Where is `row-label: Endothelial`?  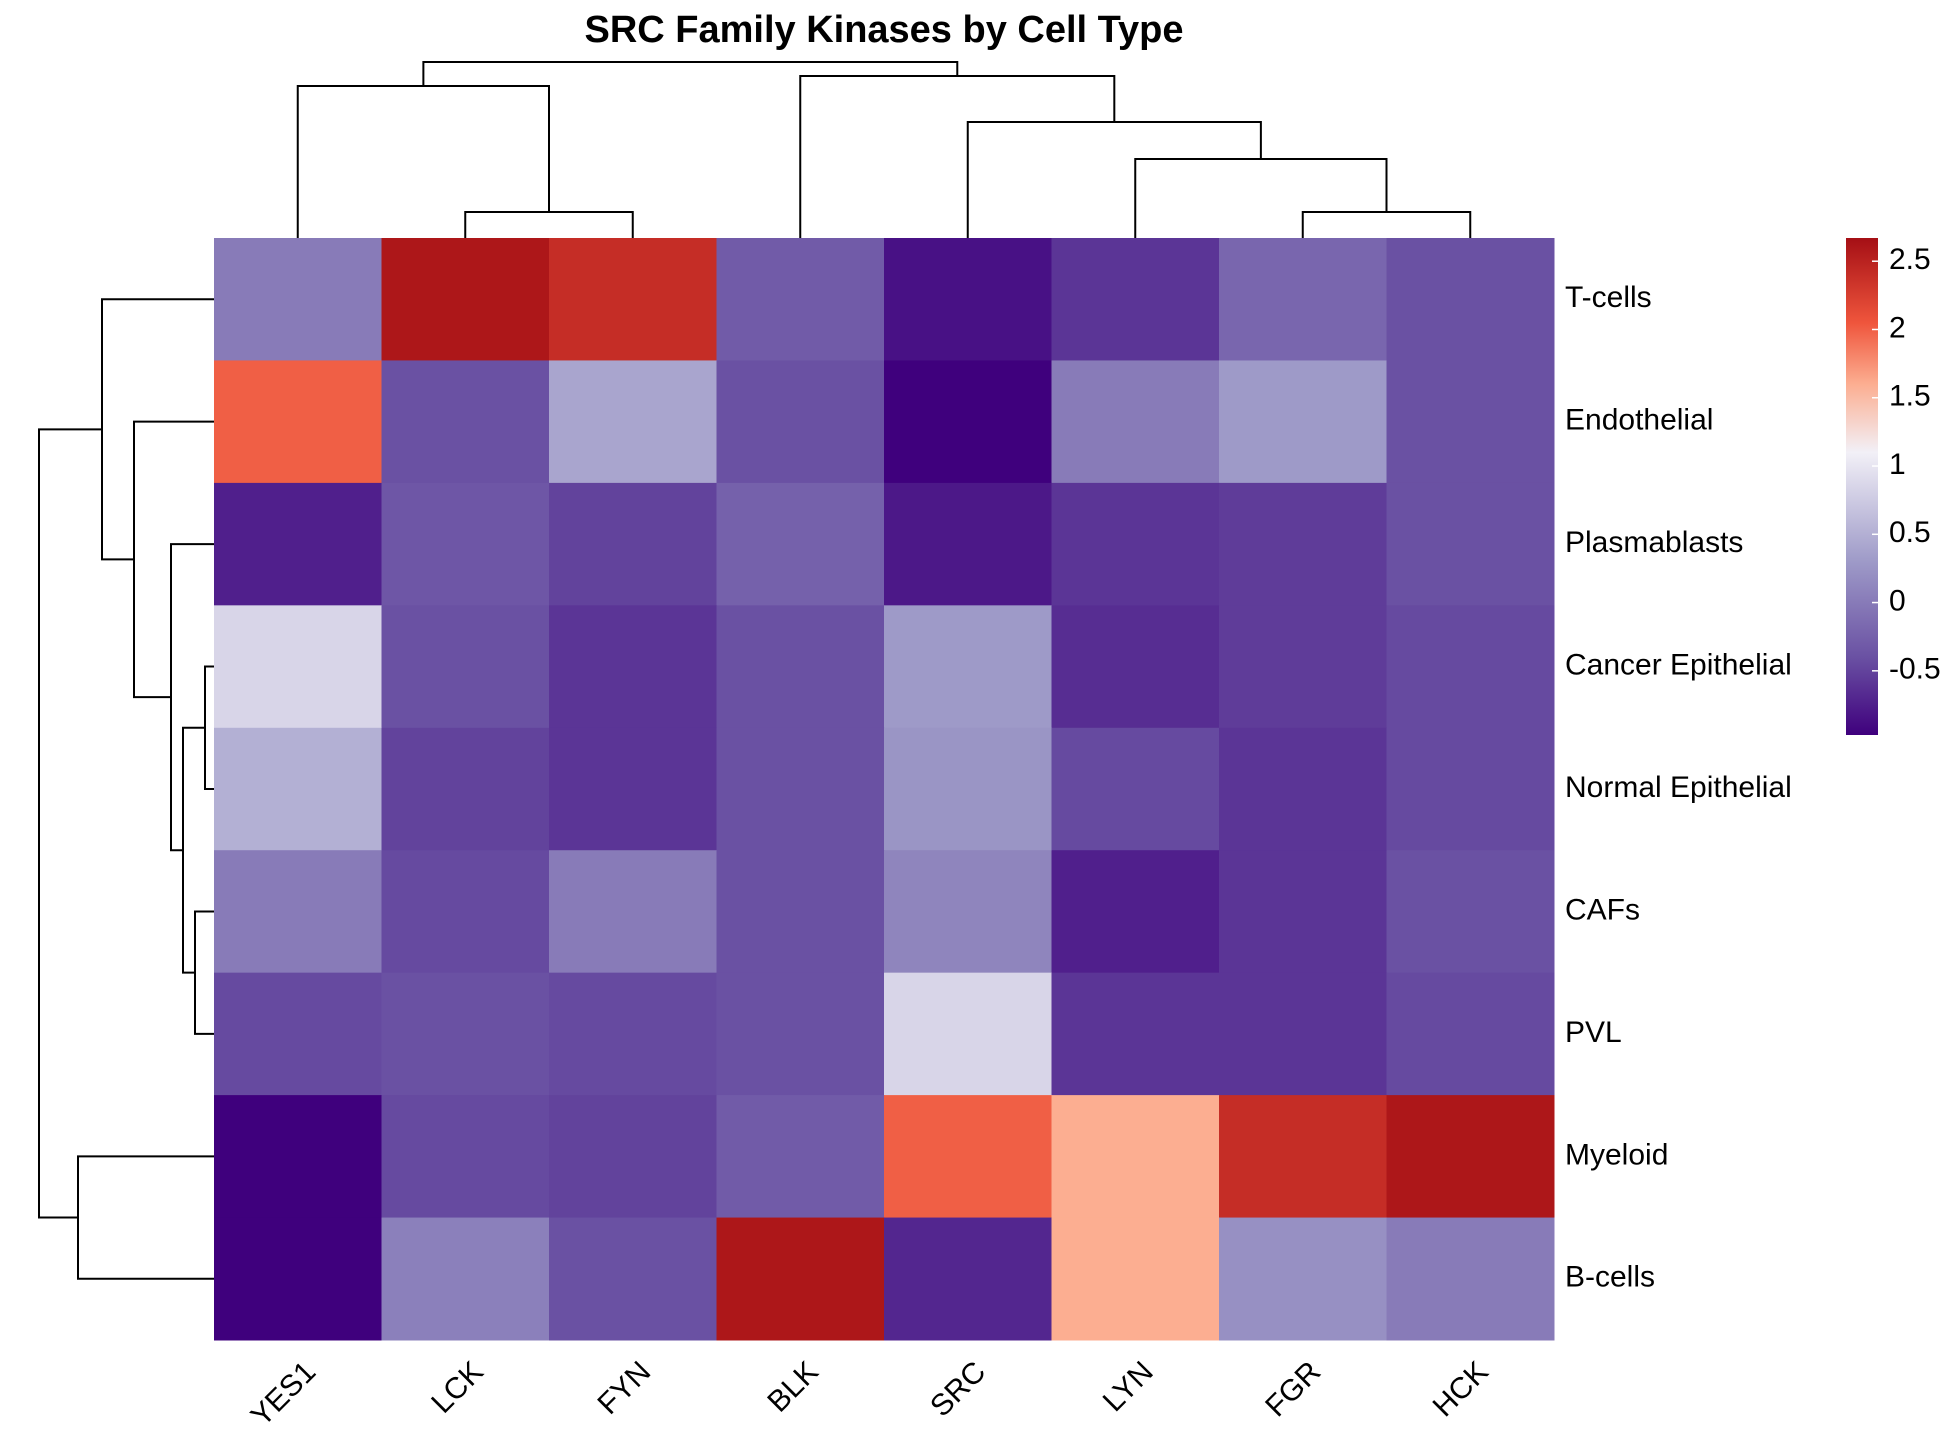 row-label: Endothelial is located at coordinates (1639, 420).